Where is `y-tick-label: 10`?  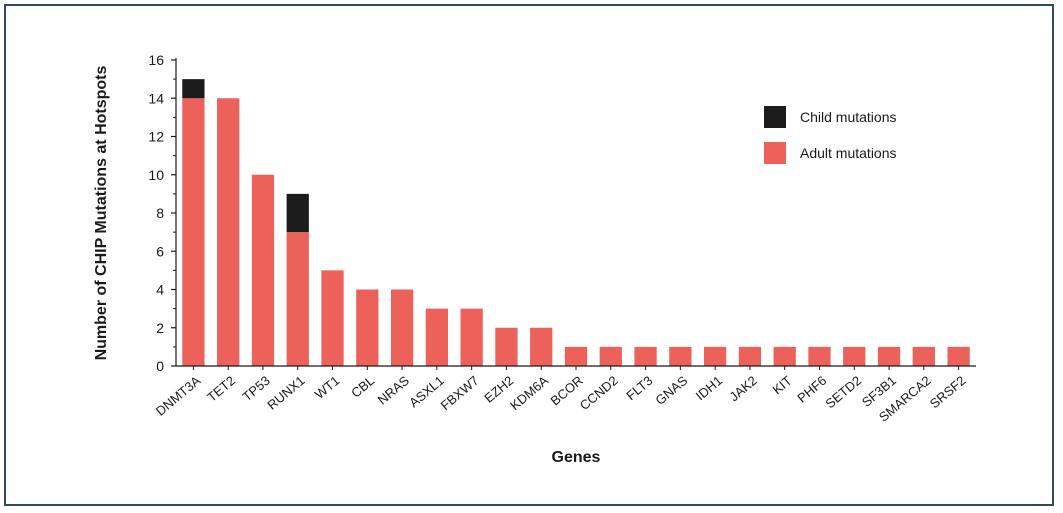 y-tick-label: 10 is located at coordinates (156, 175).